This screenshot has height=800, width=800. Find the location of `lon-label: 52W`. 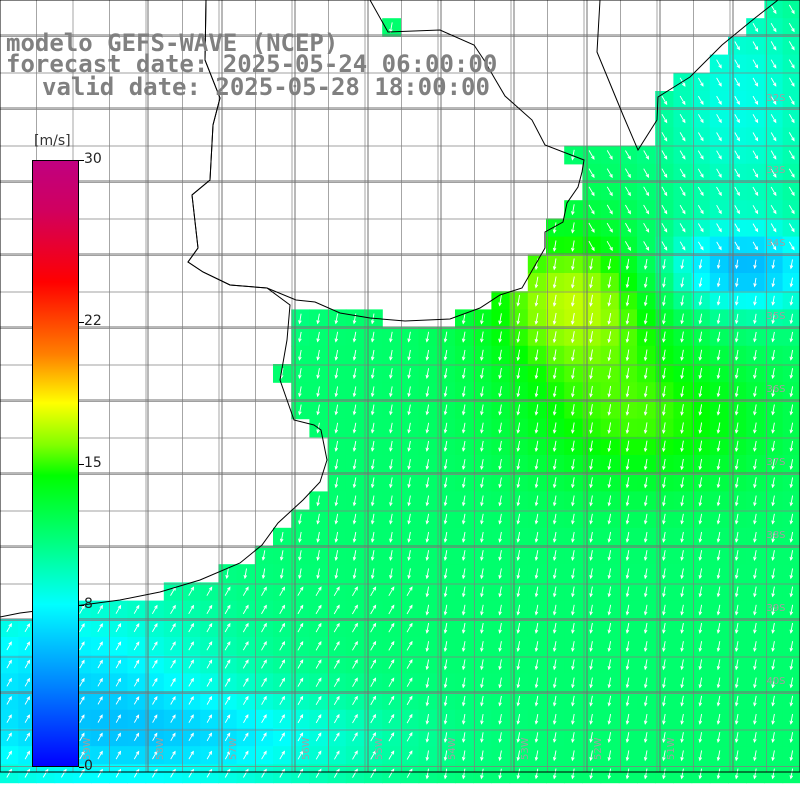

lon-label: 52W is located at coordinates (598, 748).